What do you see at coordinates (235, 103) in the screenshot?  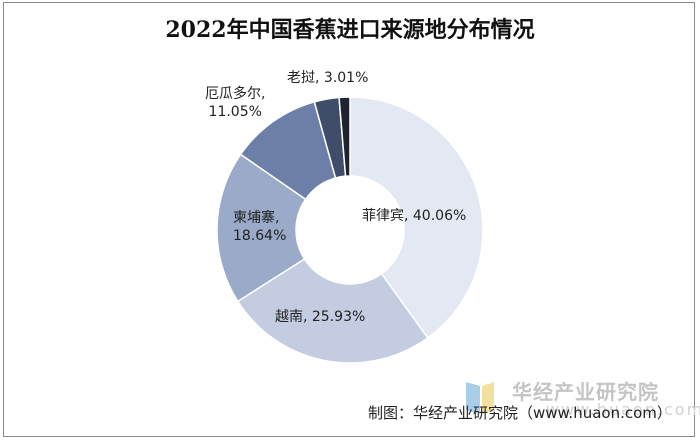 I see `label-ecuador: 厄瓜多尔, 11.05%` at bounding box center [235, 103].